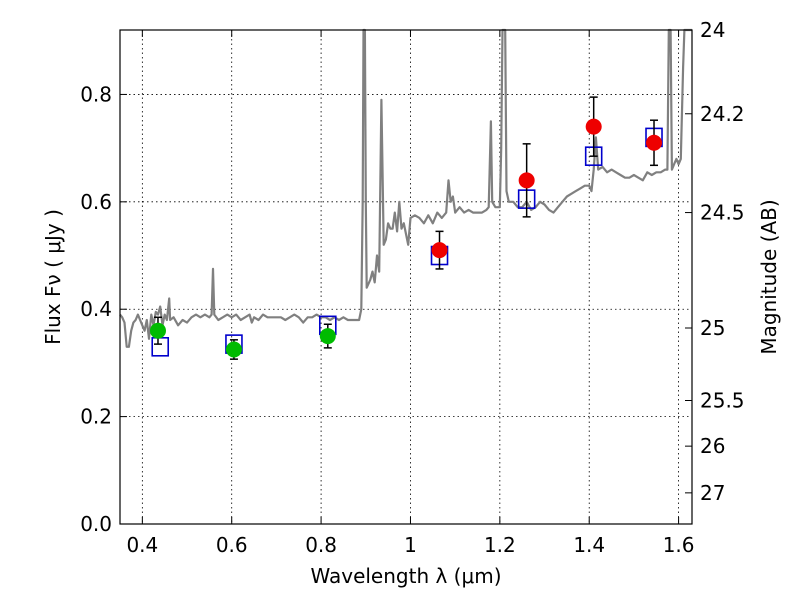 The height and width of the screenshot is (600, 800). What do you see at coordinates (722, 213) in the screenshot?
I see `right-tick-label: 24.5` at bounding box center [722, 213].